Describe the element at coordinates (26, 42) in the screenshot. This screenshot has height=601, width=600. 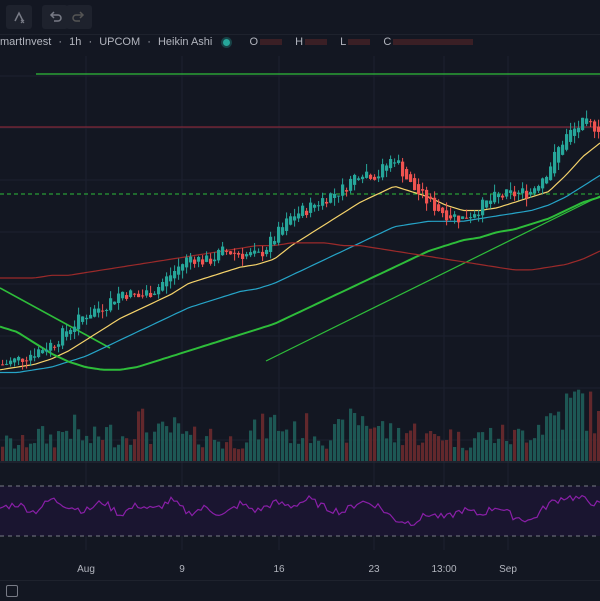
I see `symbol-name: martInvest` at that location.